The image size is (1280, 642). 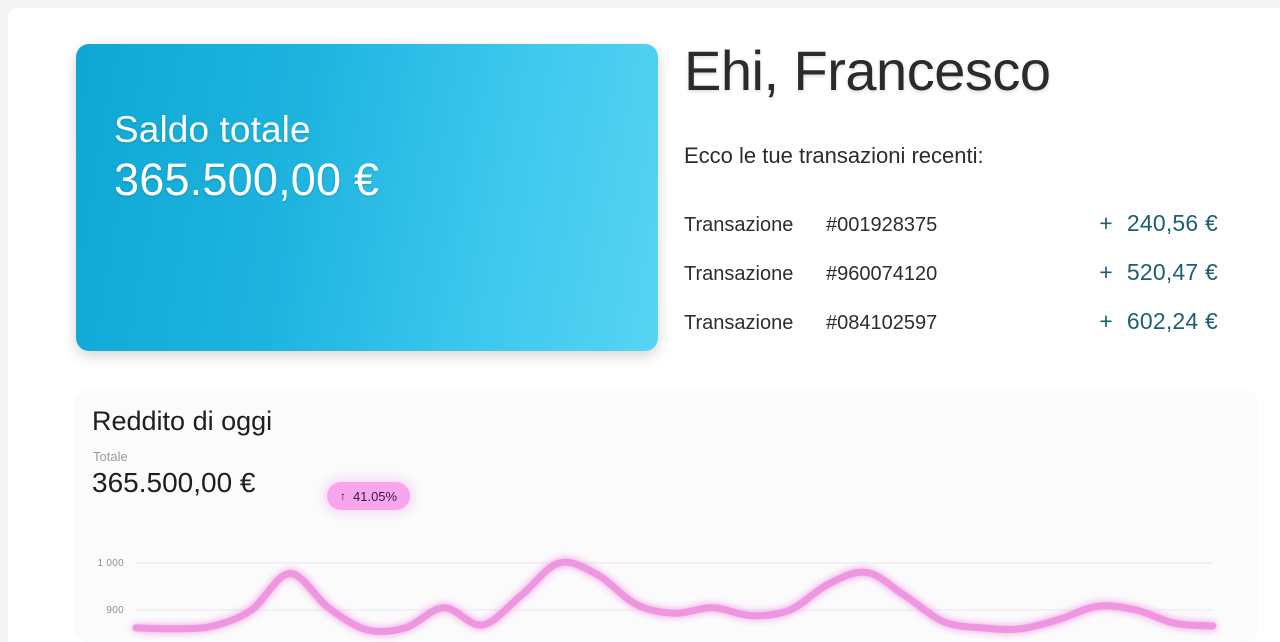 I want to click on income-card-title: Reddito di oggi, so click(x=182, y=421).